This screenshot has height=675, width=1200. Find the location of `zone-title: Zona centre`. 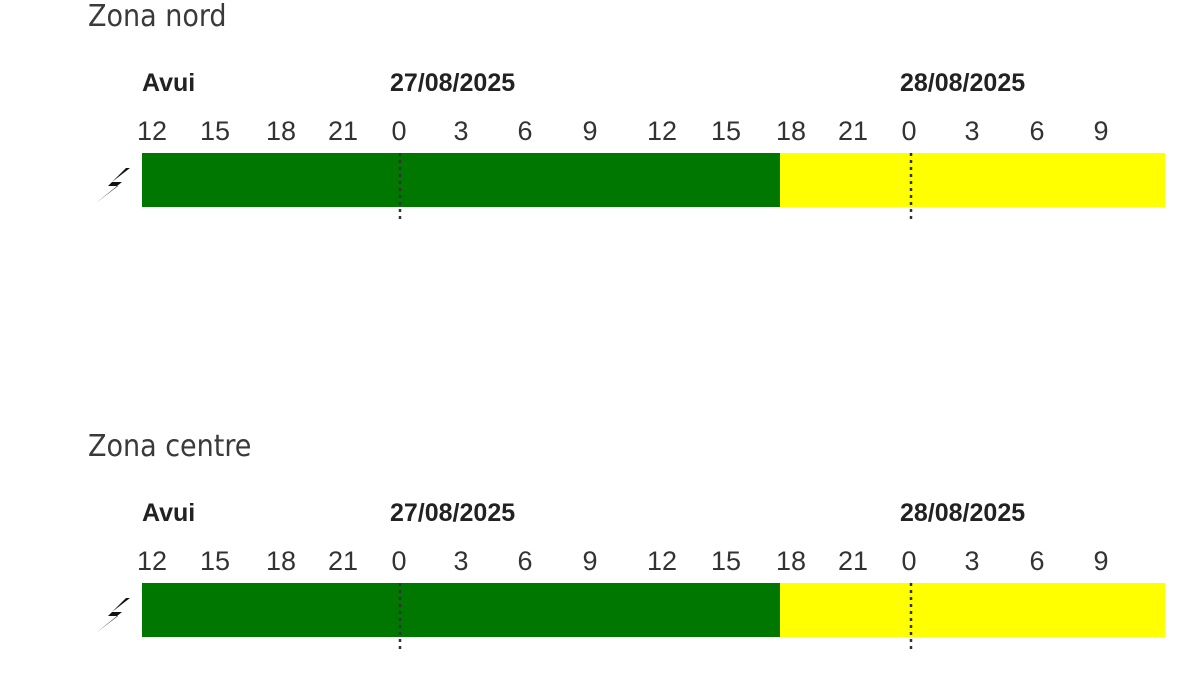

zone-title: Zona centre is located at coordinates (169, 446).